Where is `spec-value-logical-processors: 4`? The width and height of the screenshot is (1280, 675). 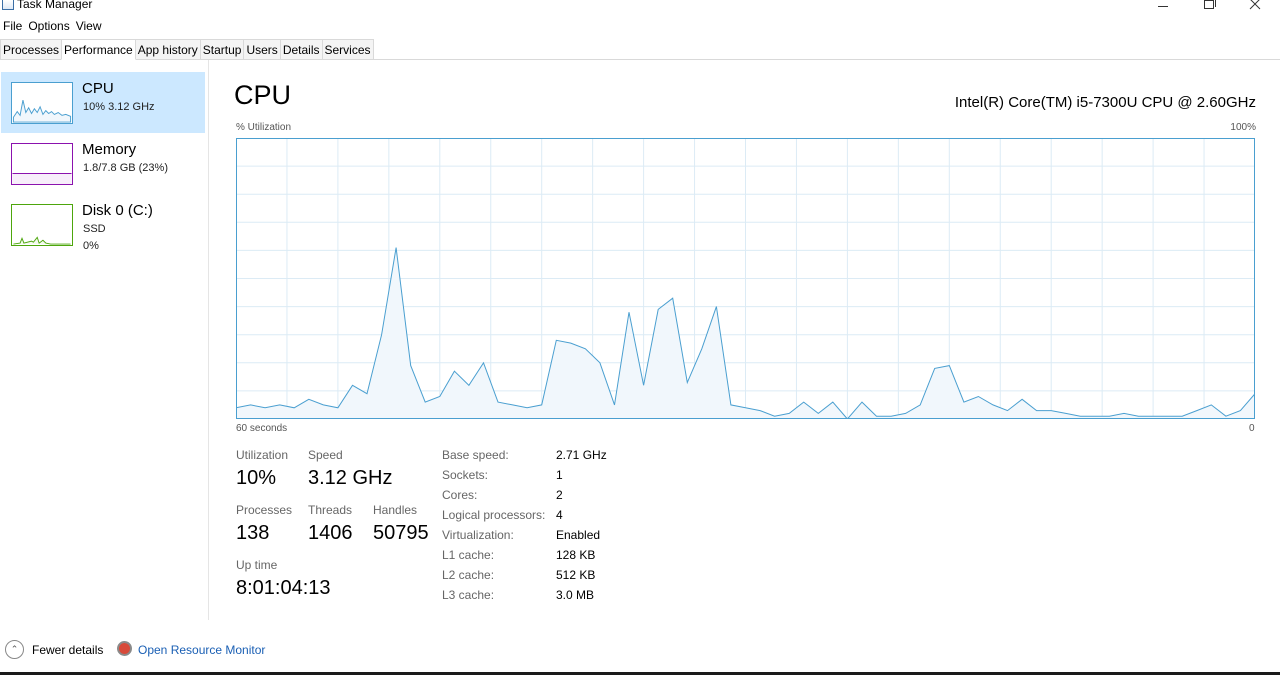 spec-value-logical-processors: 4 is located at coordinates (559, 515).